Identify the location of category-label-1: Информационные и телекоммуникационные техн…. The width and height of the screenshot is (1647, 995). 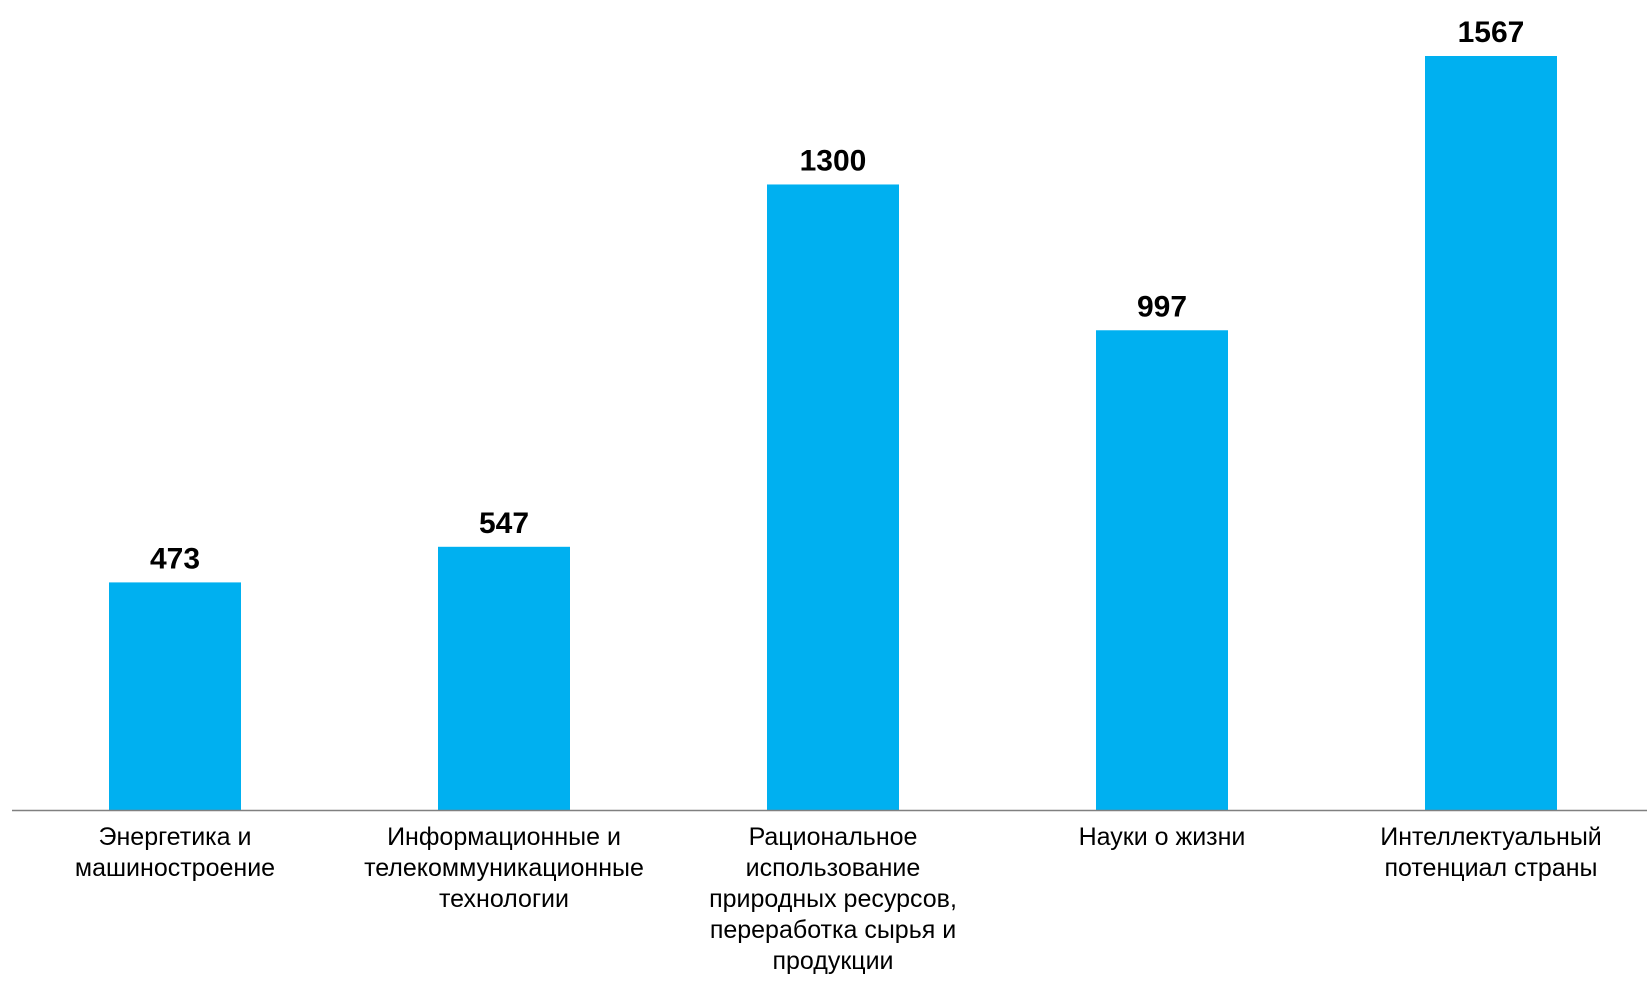
(504, 868).